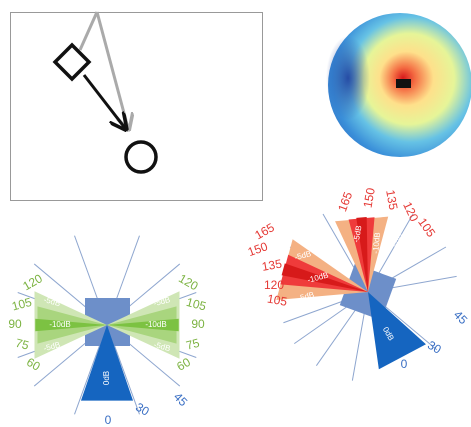  What do you see at coordinates (72, 62) in the screenshot?
I see `source-diamond` at bounding box center [72, 62].